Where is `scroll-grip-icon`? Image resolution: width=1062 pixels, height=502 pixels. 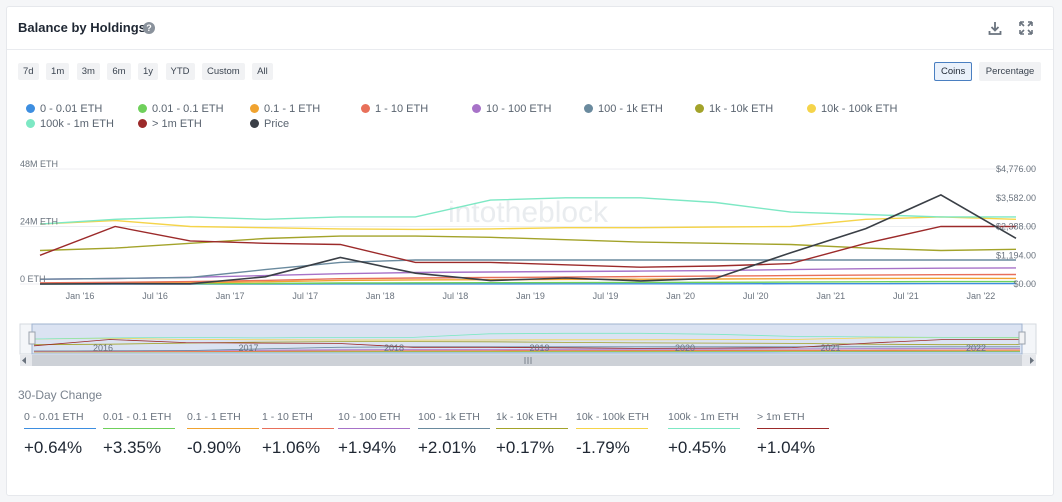 scroll-grip-icon is located at coordinates (528, 360).